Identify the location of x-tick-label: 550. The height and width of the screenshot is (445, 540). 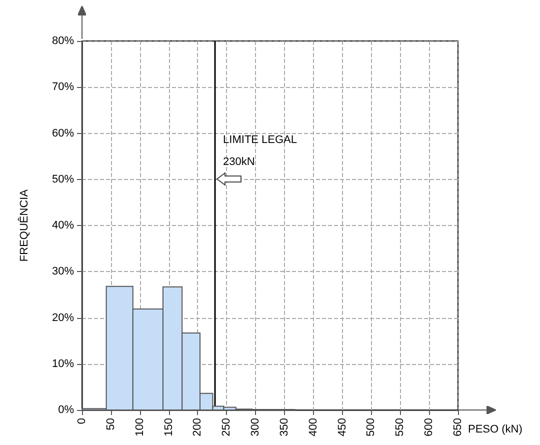
(400, 427).